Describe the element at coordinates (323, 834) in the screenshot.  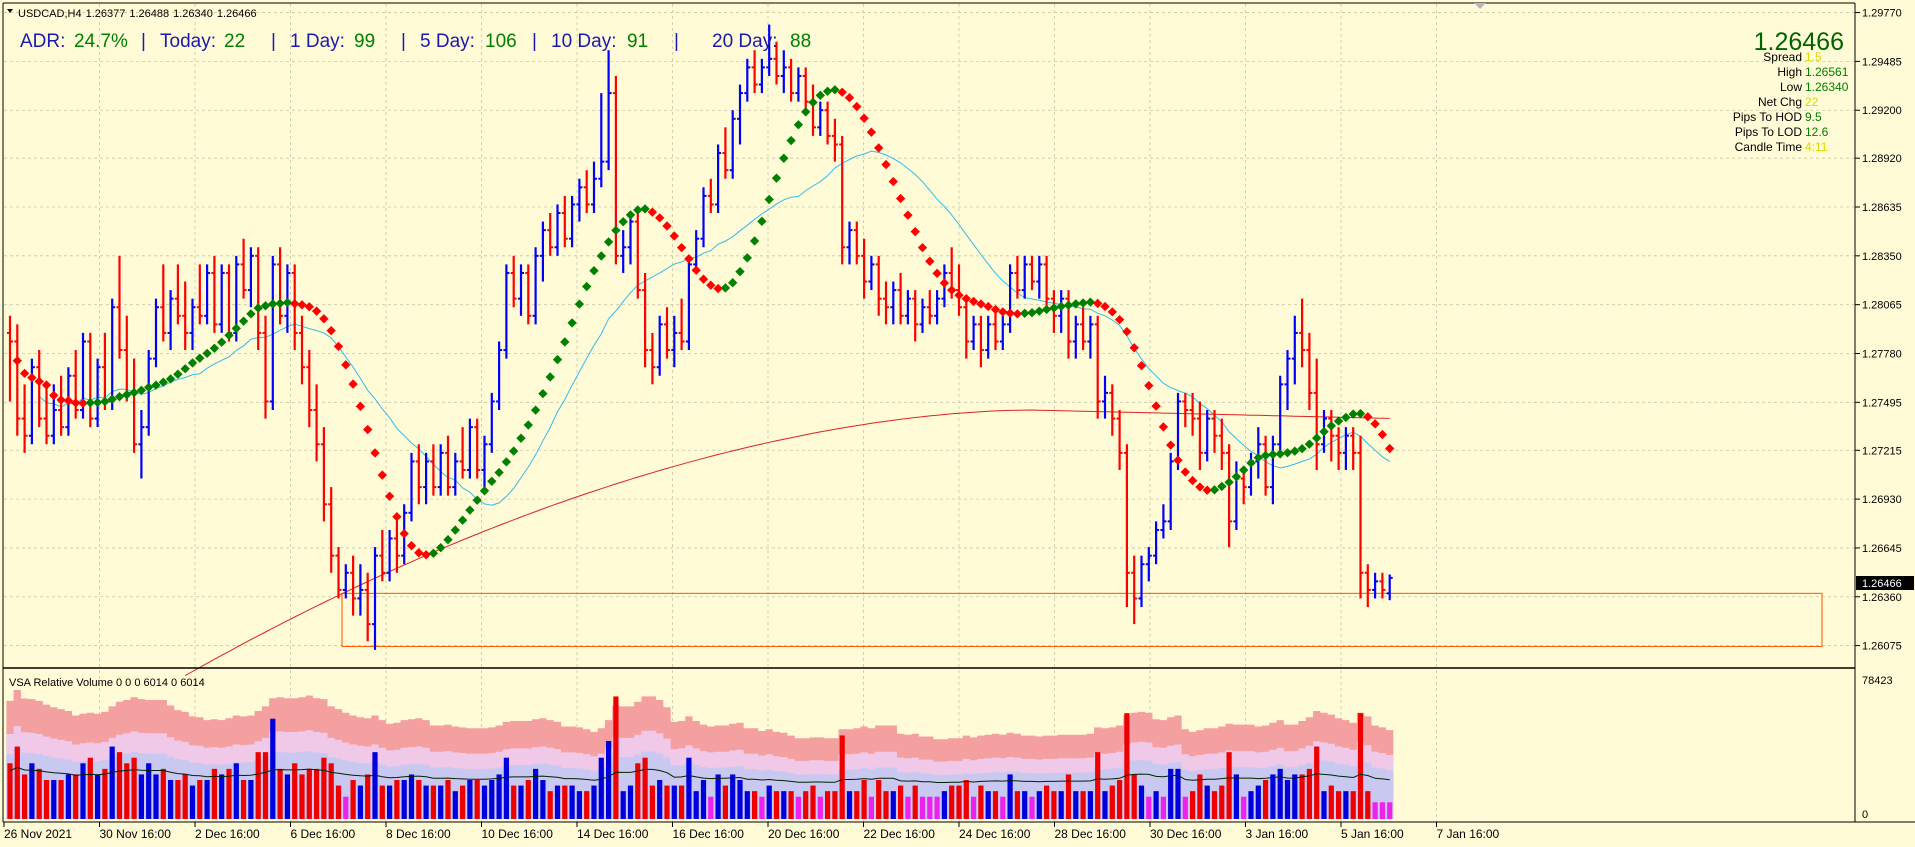
I see `time-label: 6 Dec 16:00` at that location.